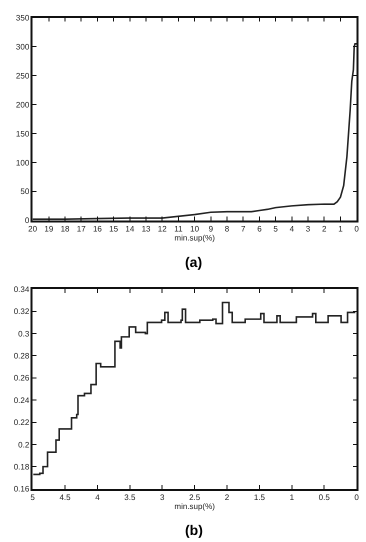 The width and height of the screenshot is (366, 542). What do you see at coordinates (81, 229) in the screenshot?
I see `x-tick-label: 17` at bounding box center [81, 229].